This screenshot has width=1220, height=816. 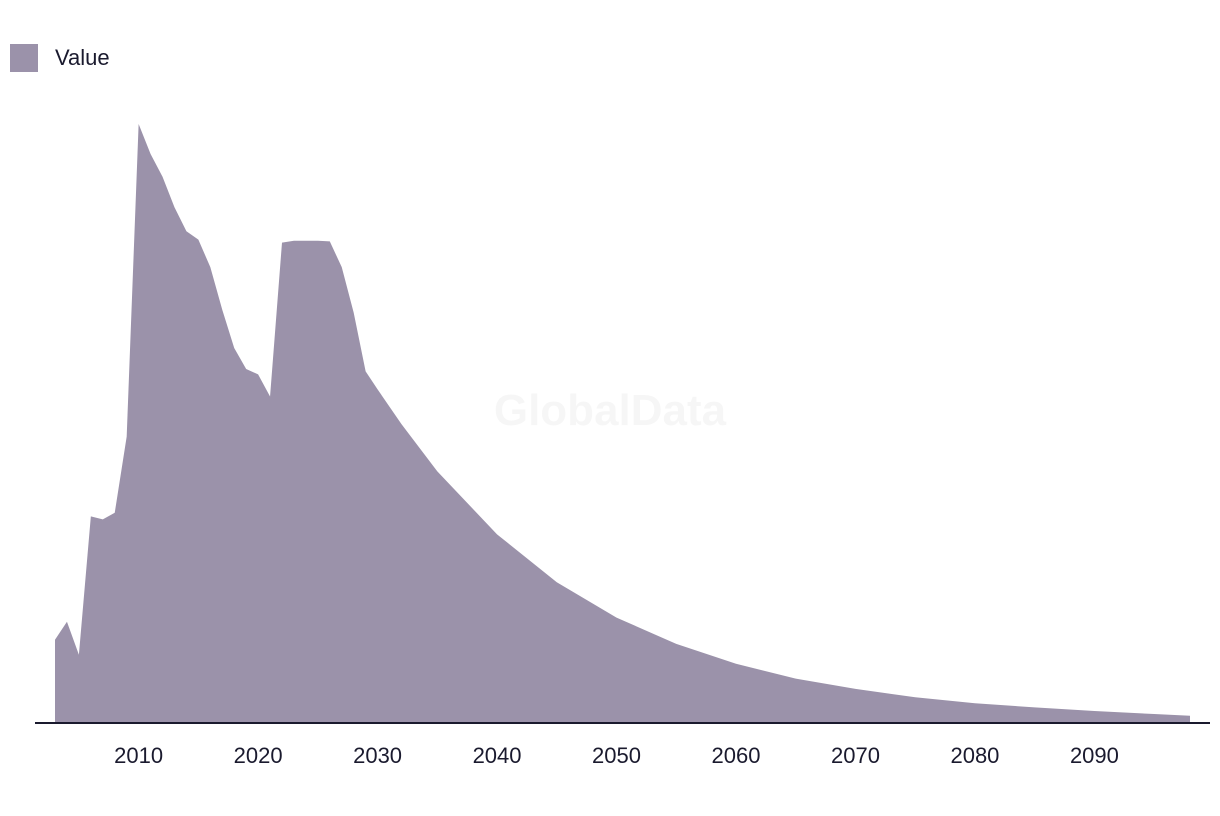 I want to click on watermark: GlobalData, so click(x=610, y=410).